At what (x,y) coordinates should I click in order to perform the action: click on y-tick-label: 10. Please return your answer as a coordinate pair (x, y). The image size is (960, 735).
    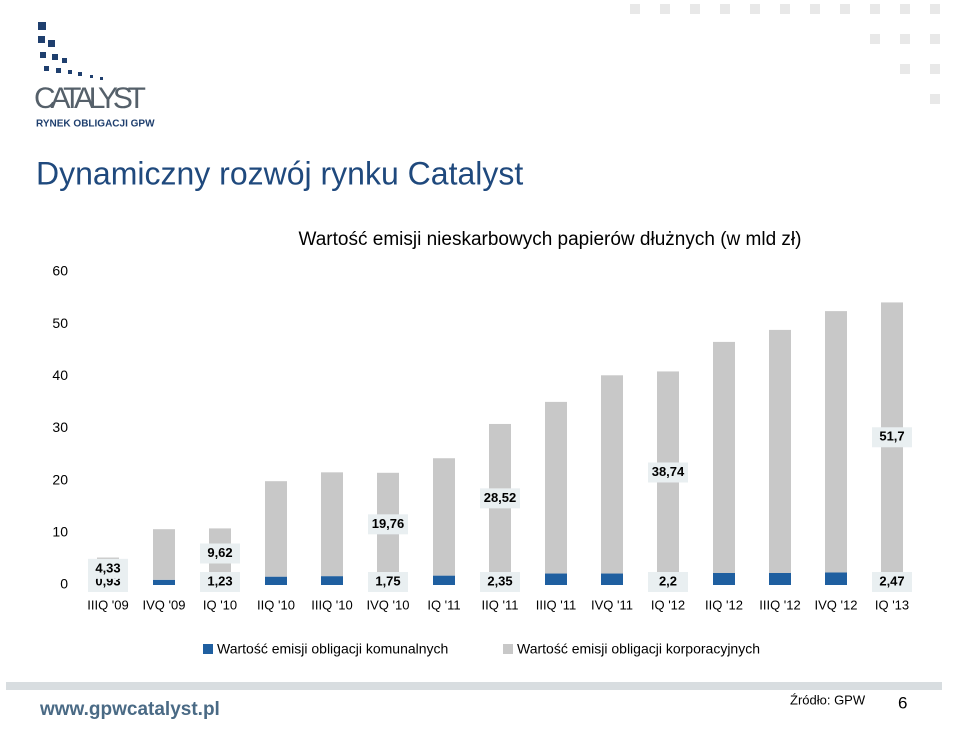
    Looking at the image, I should click on (60, 532).